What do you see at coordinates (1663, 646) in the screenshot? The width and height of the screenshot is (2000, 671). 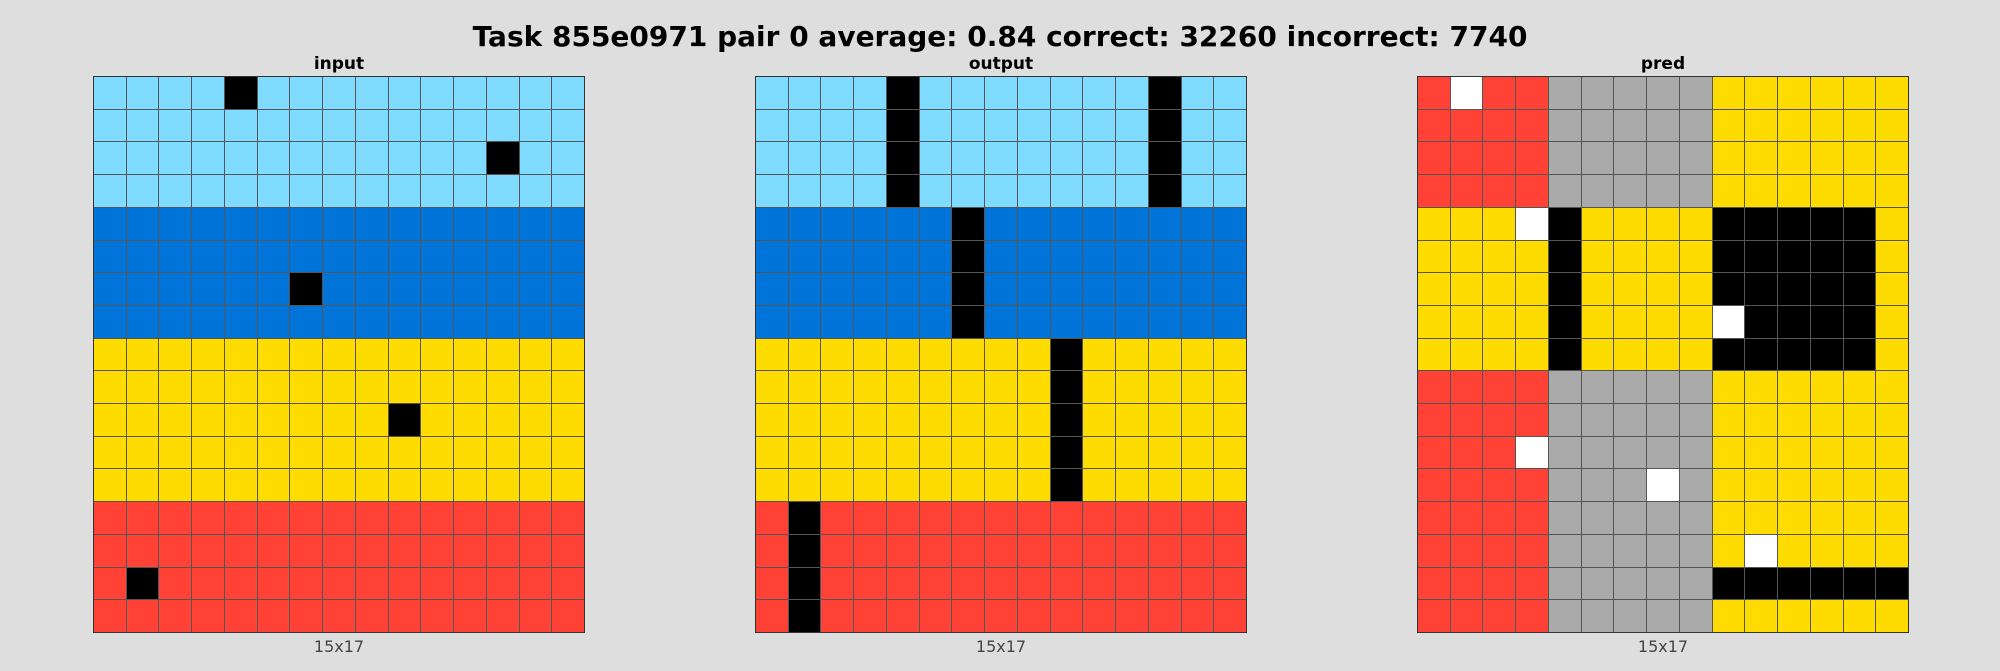 I see `pred-grid-dimensions: 15x17` at bounding box center [1663, 646].